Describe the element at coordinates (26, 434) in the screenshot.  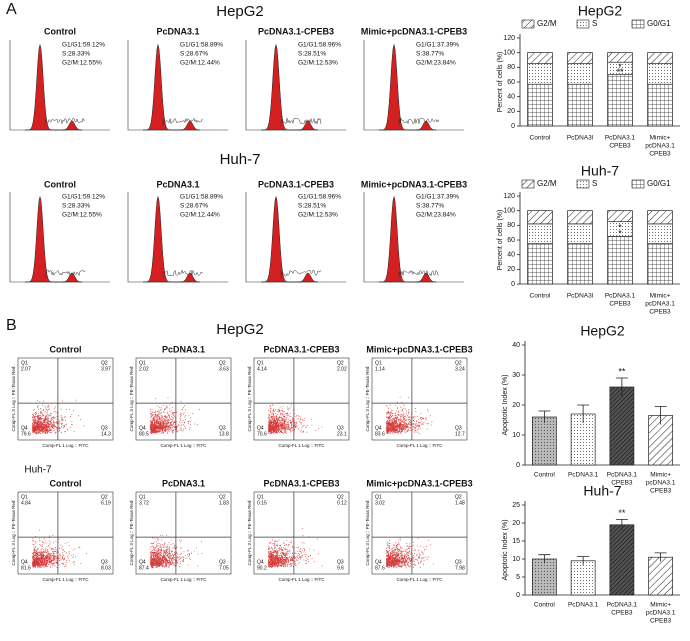
I see `quadrant-value: 79.6` at that location.